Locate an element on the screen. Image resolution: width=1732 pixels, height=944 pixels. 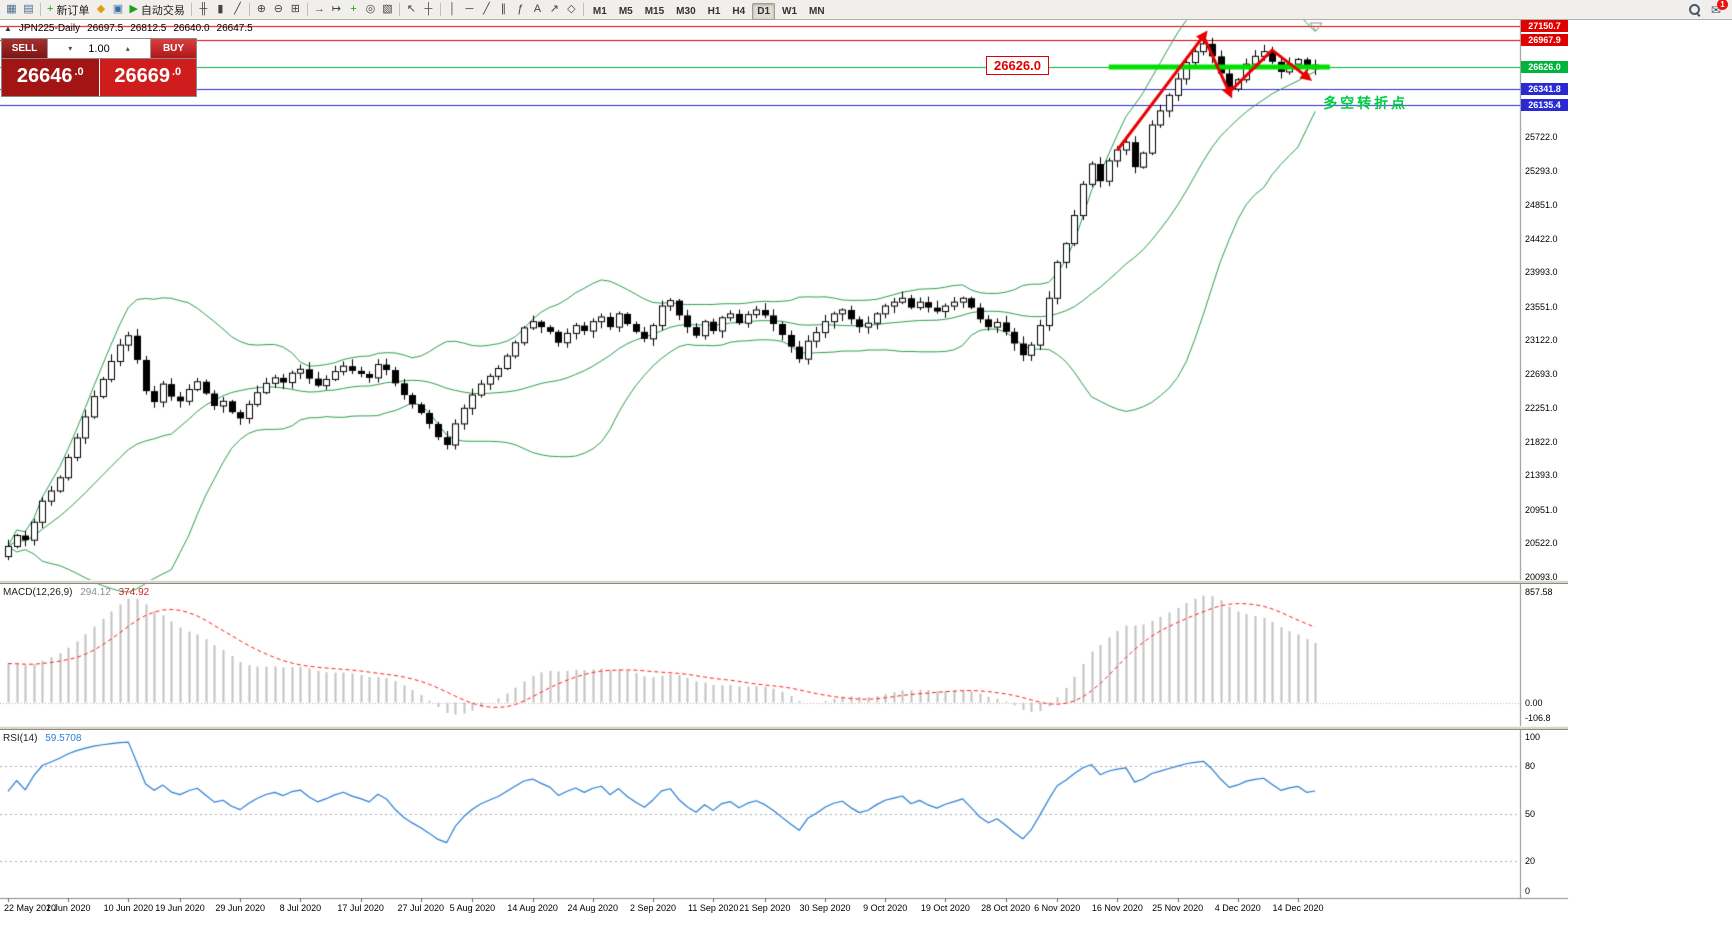
macd-indicator-label: MACD(12,26,9) 294.12 374.92 is located at coordinates (76, 592).